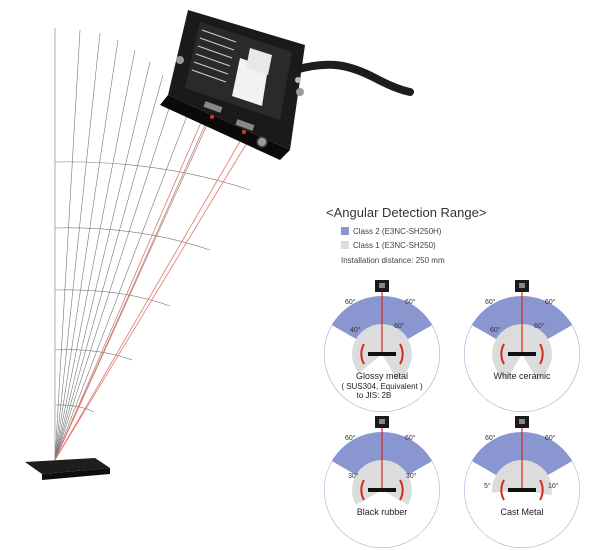 This screenshot has height=550, width=590. I want to click on legend-class1: Class 1 (E3NC-SH250), so click(388, 246).